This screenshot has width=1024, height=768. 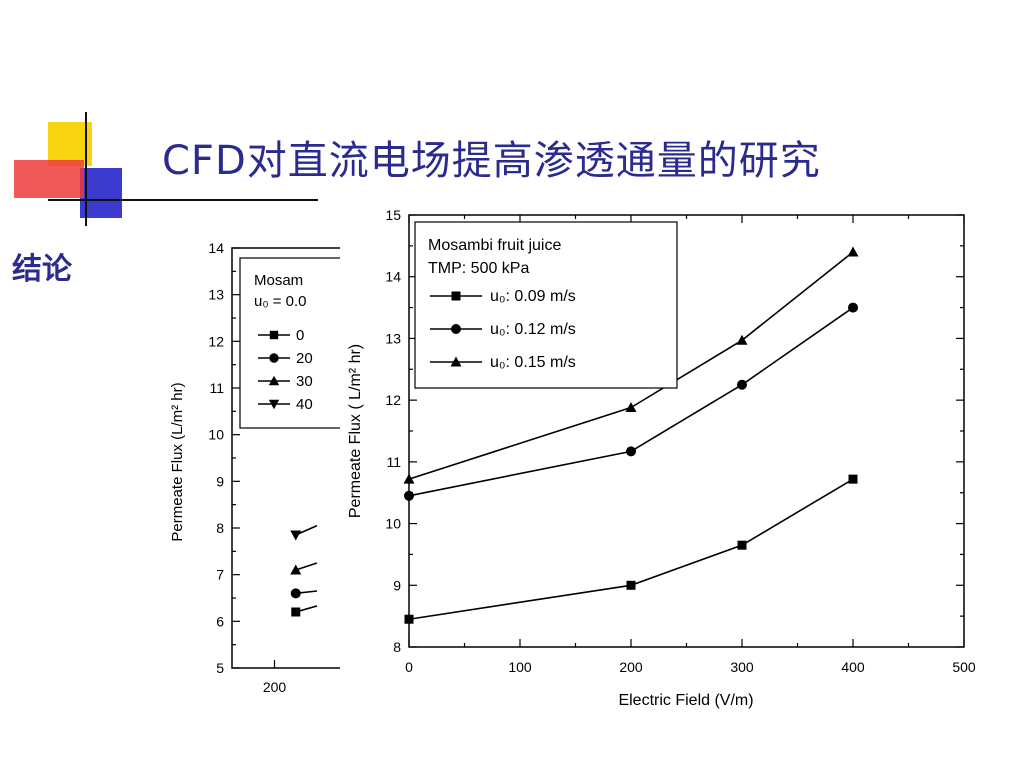 I want to click on legend-title-line: TMP: 500 kPa, so click(x=478, y=268).